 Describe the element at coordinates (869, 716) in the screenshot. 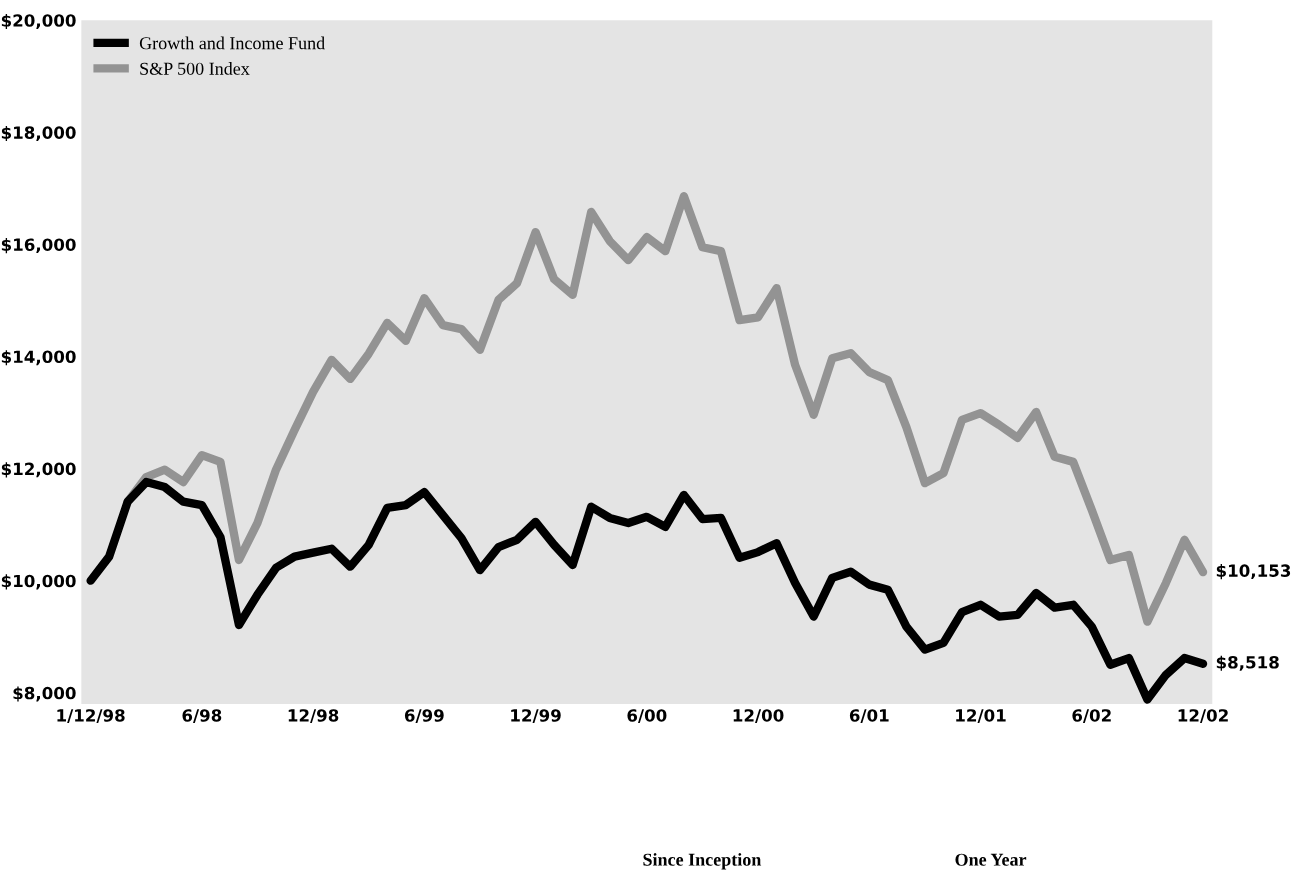

I see `x-tick-label: 6/01` at that location.